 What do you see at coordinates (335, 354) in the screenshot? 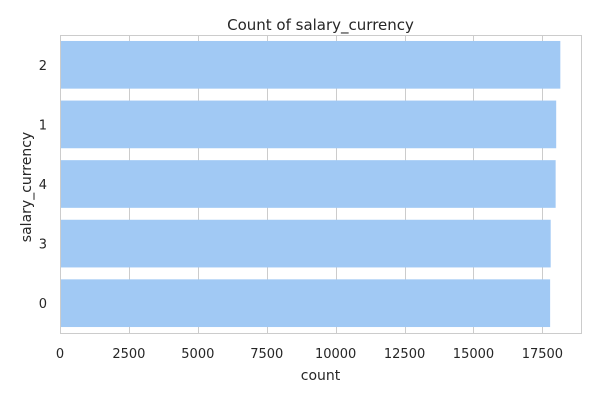
I see `x-tick-label: 10000` at bounding box center [335, 354].